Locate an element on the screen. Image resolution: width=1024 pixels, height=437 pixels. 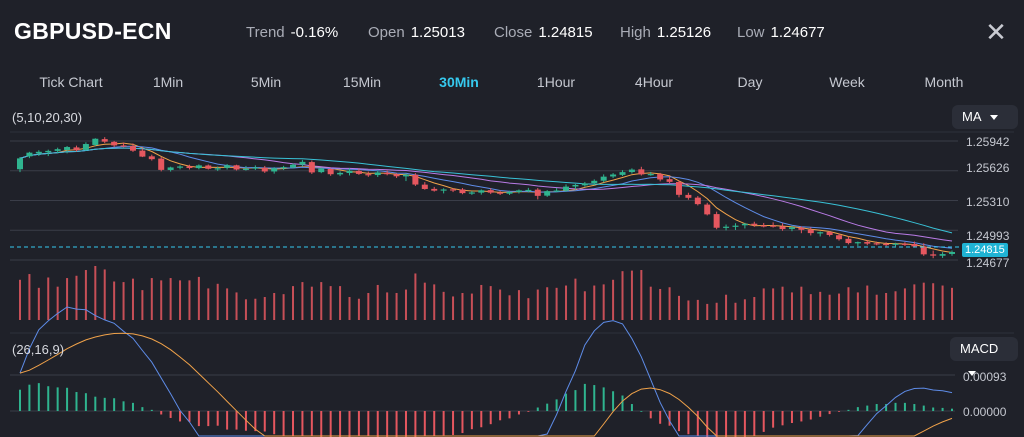
tab-month: Month is located at coordinates (944, 82).